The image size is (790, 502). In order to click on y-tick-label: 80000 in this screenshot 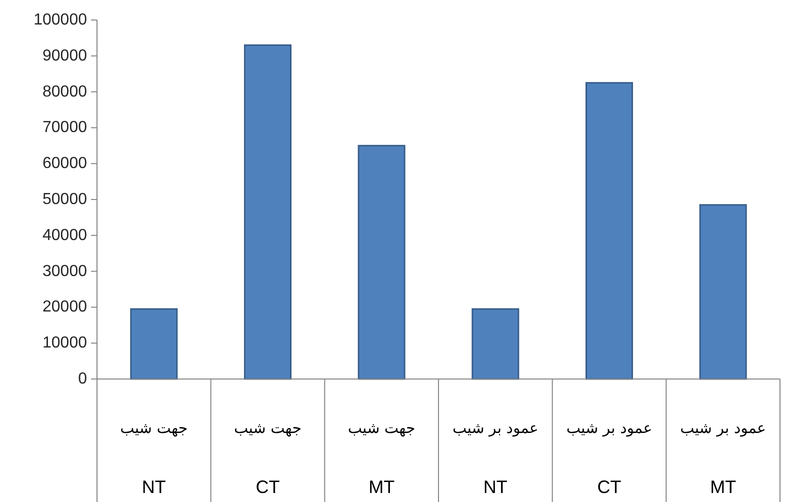, I will do `click(65, 91)`.